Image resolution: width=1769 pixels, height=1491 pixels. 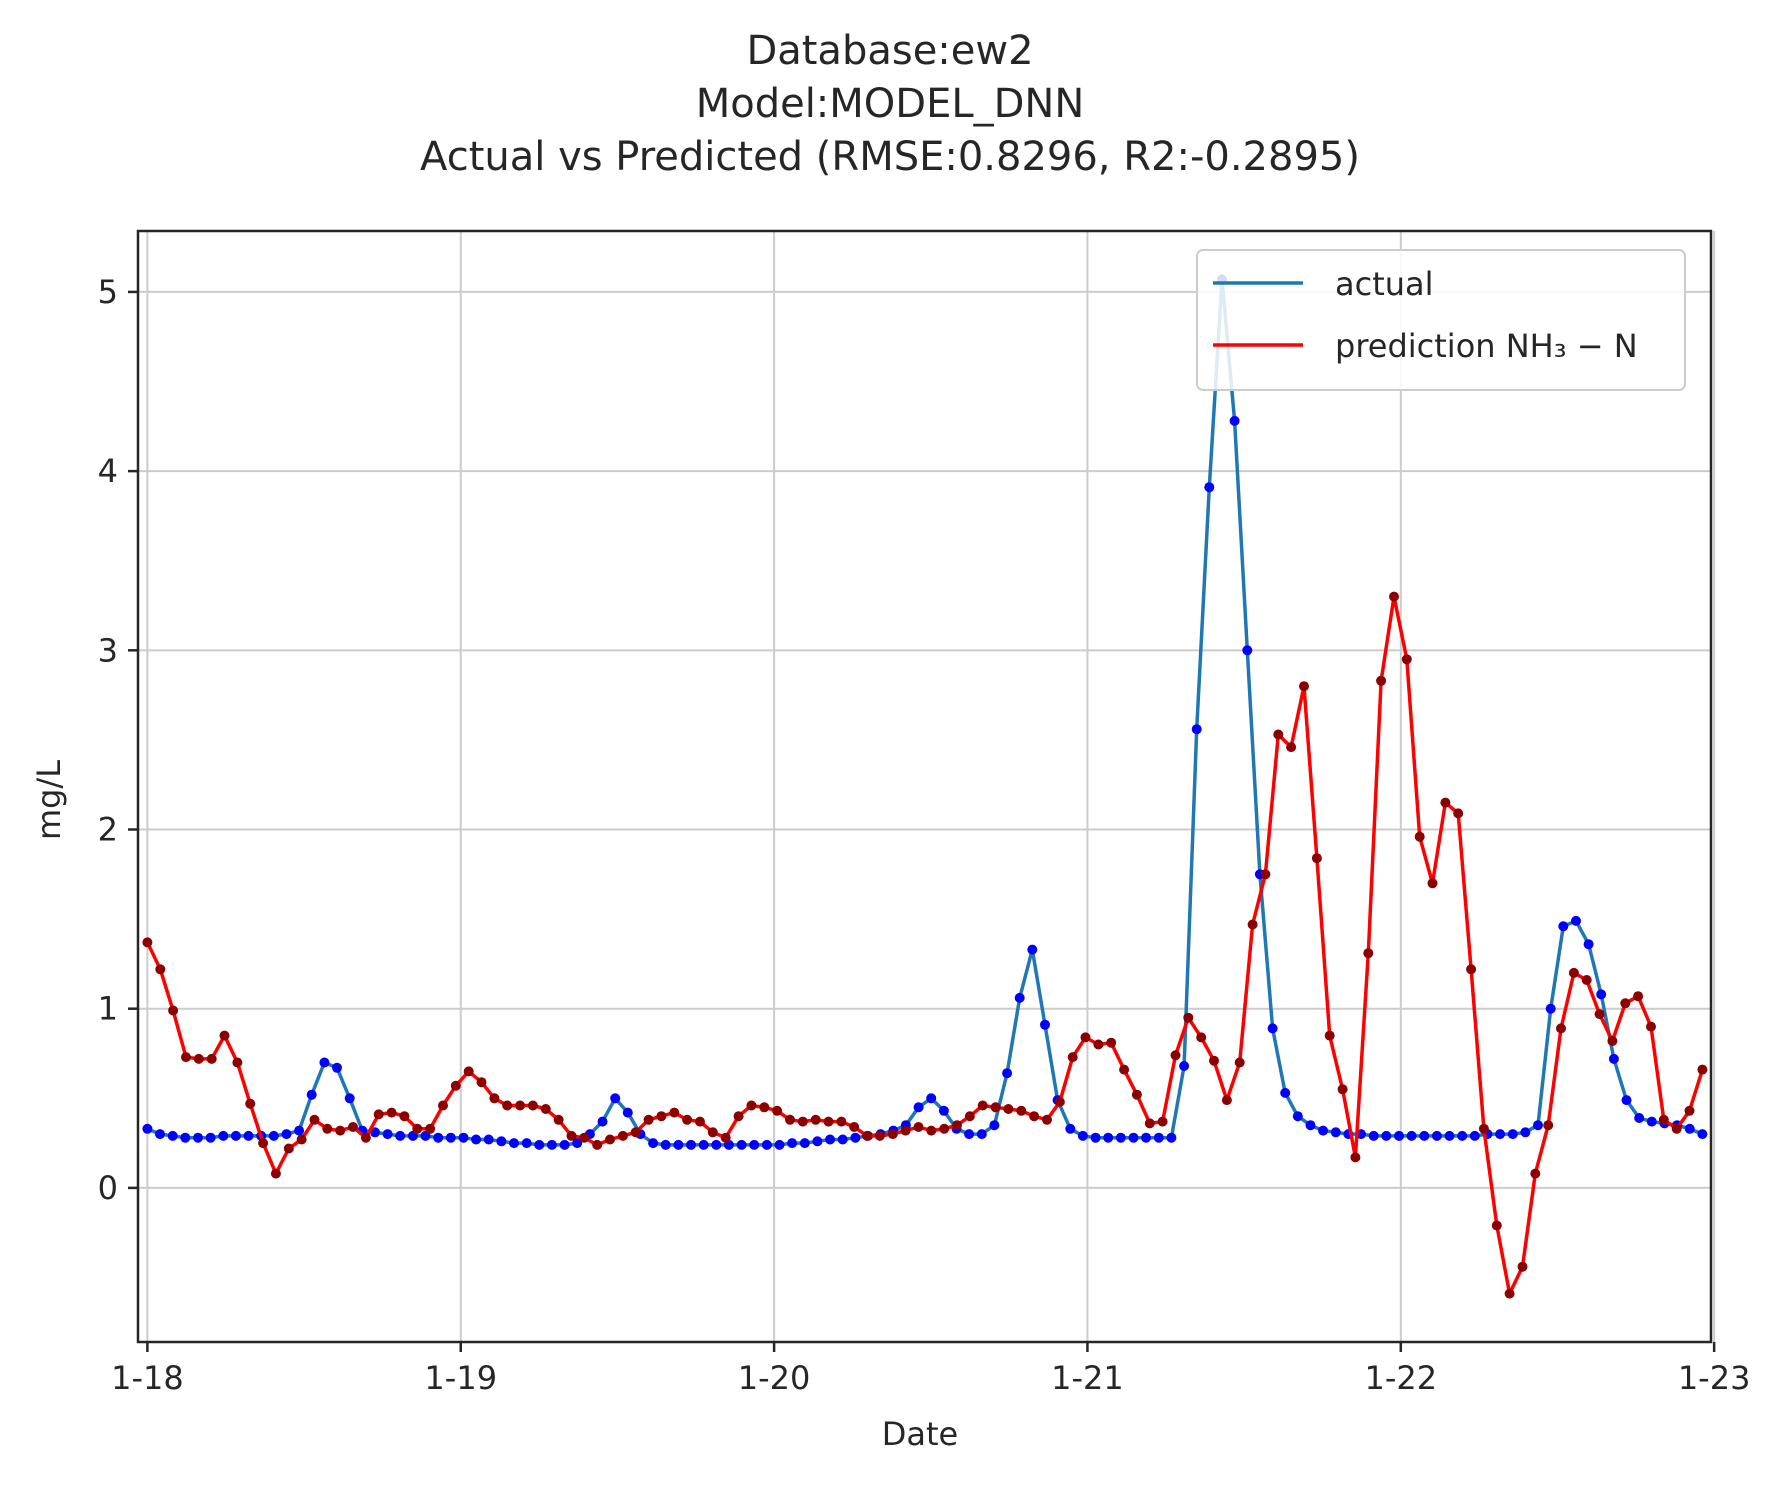 I want to click on x-tick-label-3: 1-21, so click(x=1087, y=1378).